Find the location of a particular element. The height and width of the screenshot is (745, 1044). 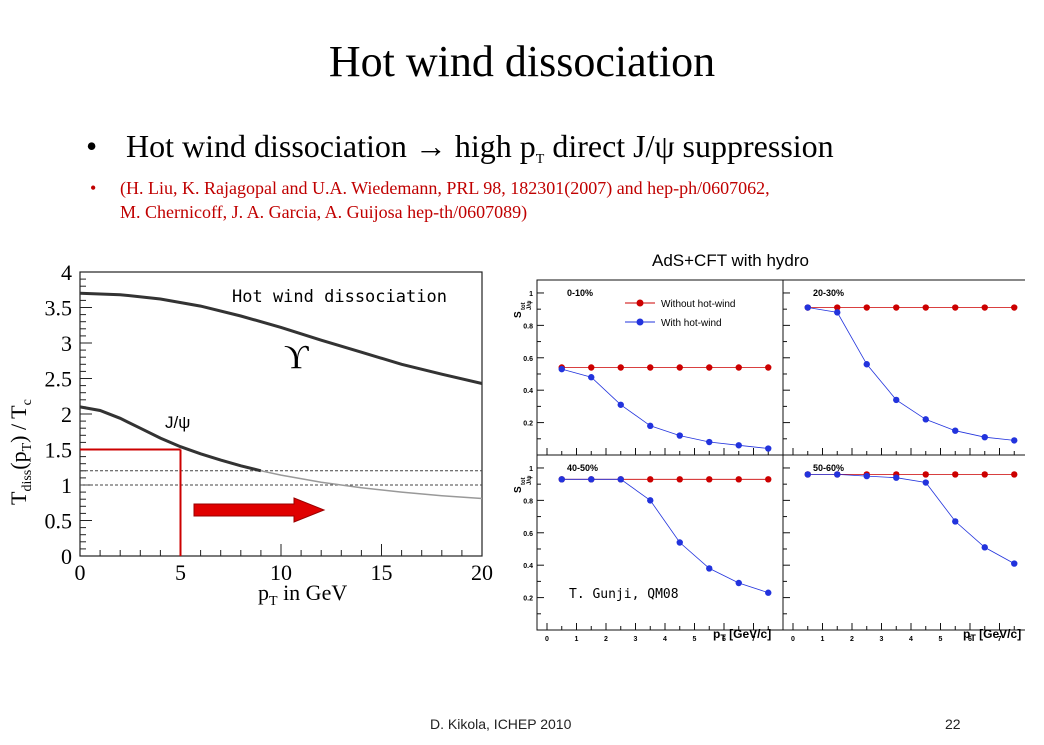

y-tick-label: 0 is located at coordinates (66, 556).